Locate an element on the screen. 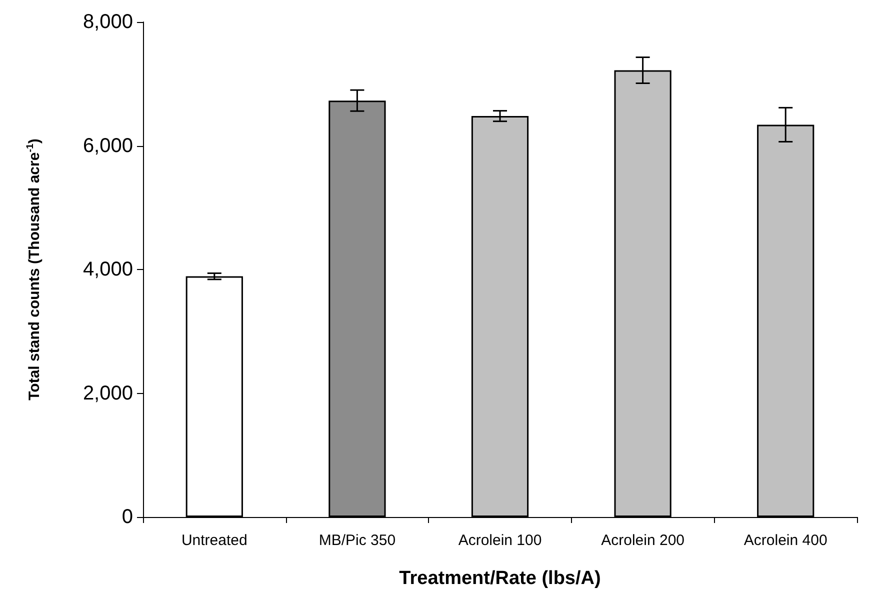  x-axis-title: Treatment/Rate (lbs/A) is located at coordinates (500, 578).